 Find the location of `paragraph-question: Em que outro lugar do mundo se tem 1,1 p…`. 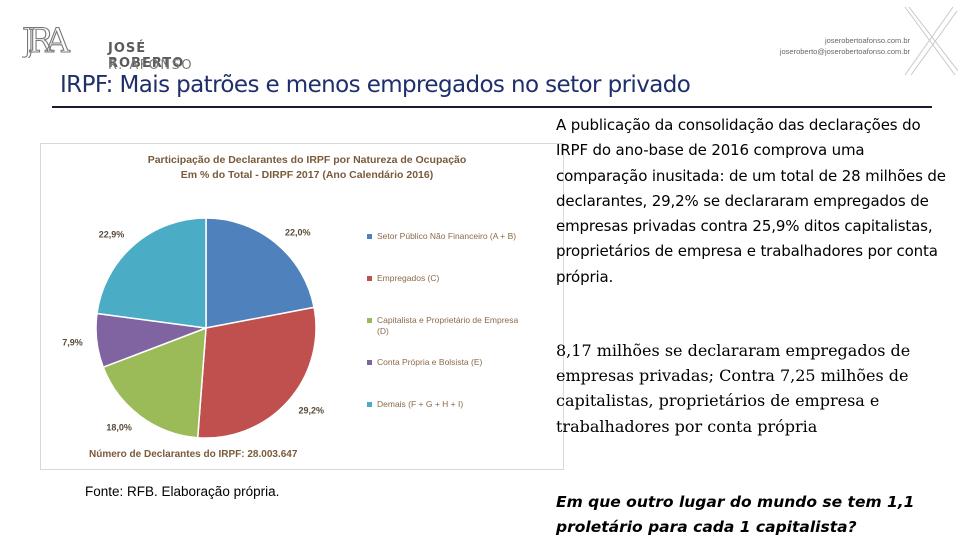

paragraph-question: Em que outro lugar do mundo se tem 1,1 p… is located at coordinates (735, 514).